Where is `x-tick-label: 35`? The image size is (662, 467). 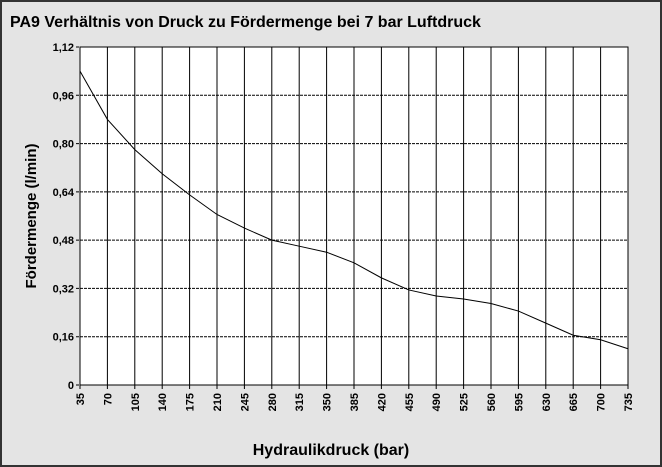
x-tick-label: 35 is located at coordinates (81, 399).